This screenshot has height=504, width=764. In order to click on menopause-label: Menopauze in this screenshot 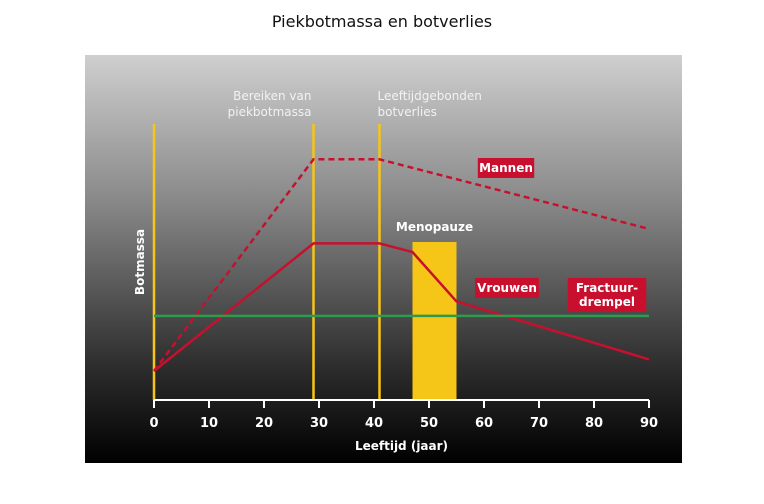, I will do `click(434, 227)`.